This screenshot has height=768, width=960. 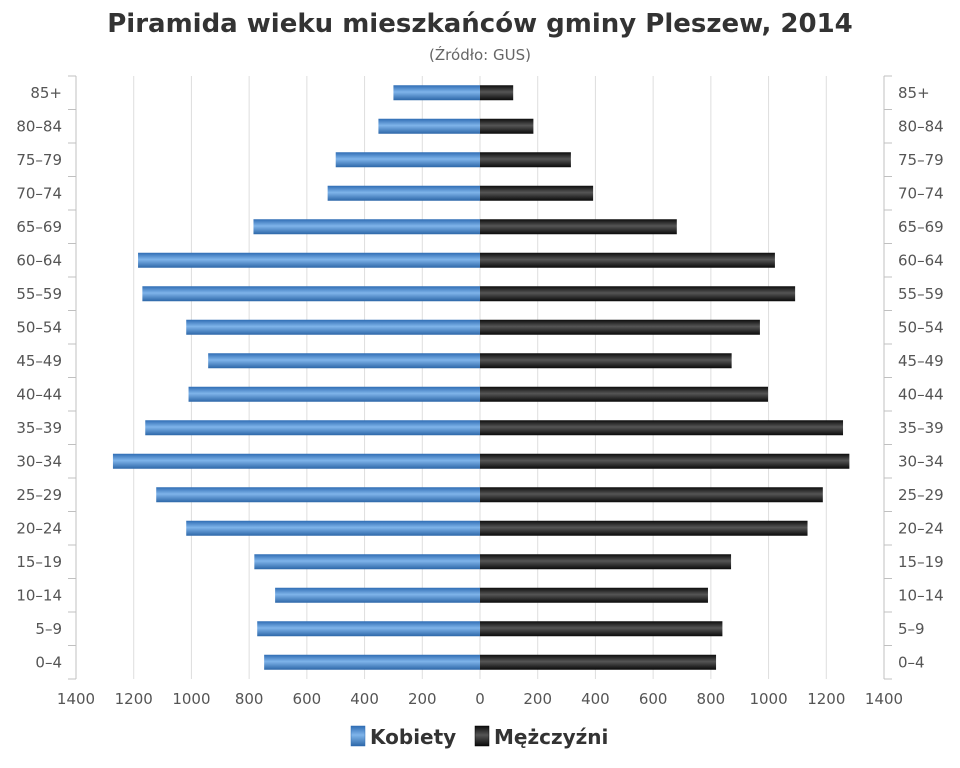 What do you see at coordinates (921, 461) in the screenshot?
I see `y-tick-label-right: 30–34` at bounding box center [921, 461].